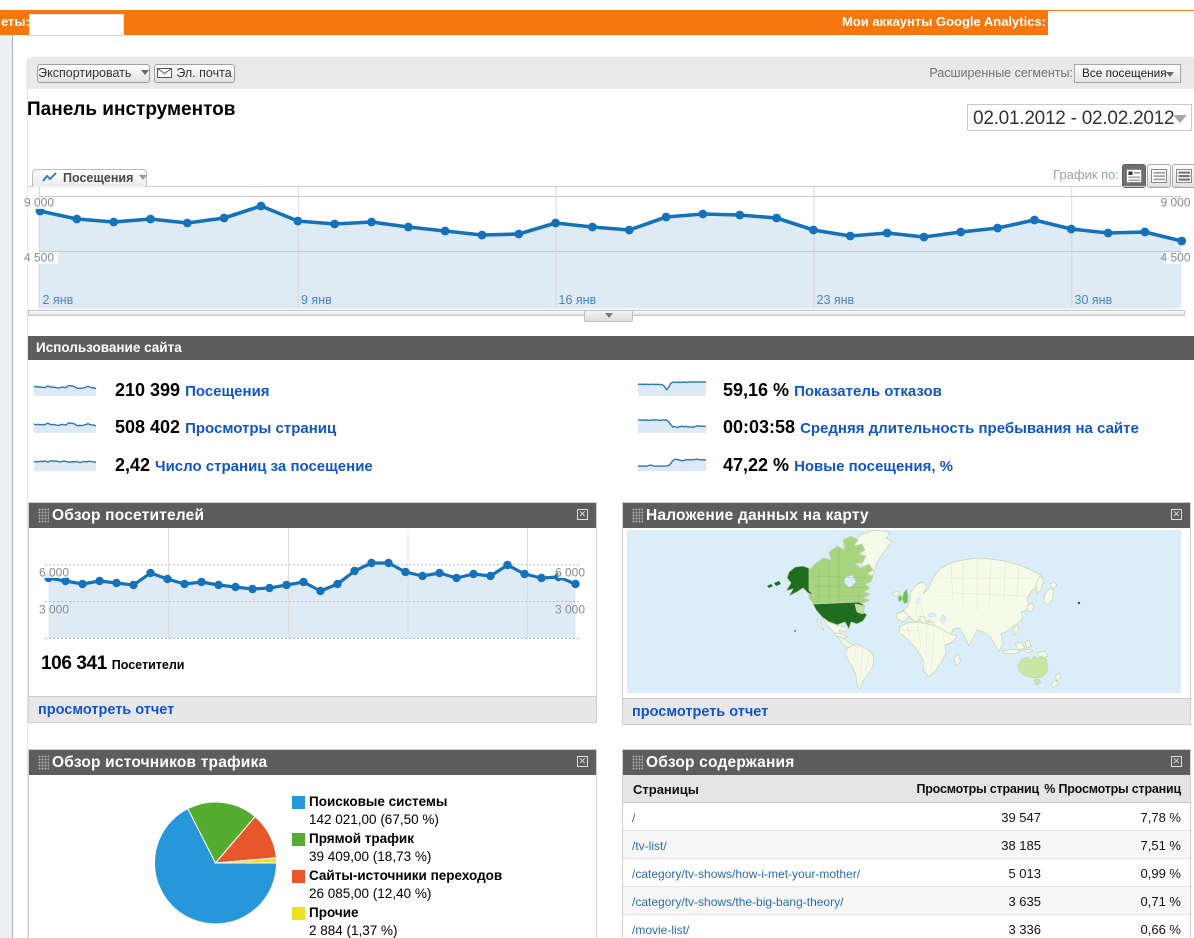  I want to click on svg-text: 23 янв, so click(836, 300).